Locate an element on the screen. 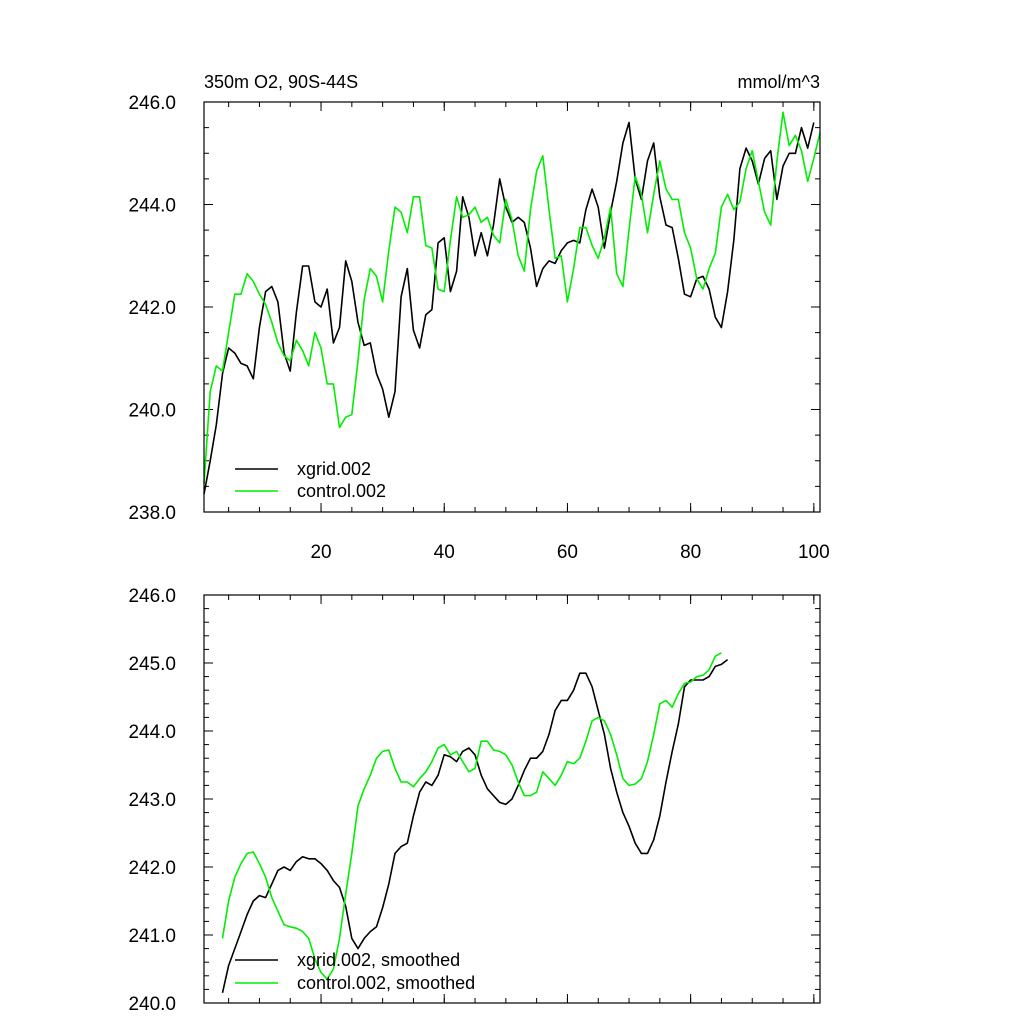  x-tick-label: 100 is located at coordinates (814, 552).